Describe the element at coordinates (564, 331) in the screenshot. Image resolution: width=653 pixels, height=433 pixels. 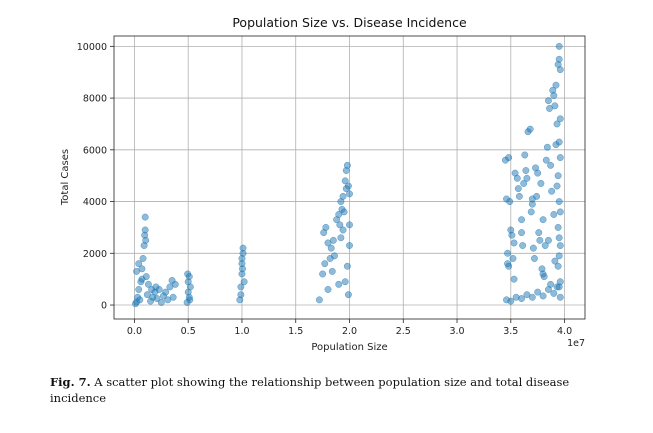
I see `x-tick-label: 4.0` at that location.